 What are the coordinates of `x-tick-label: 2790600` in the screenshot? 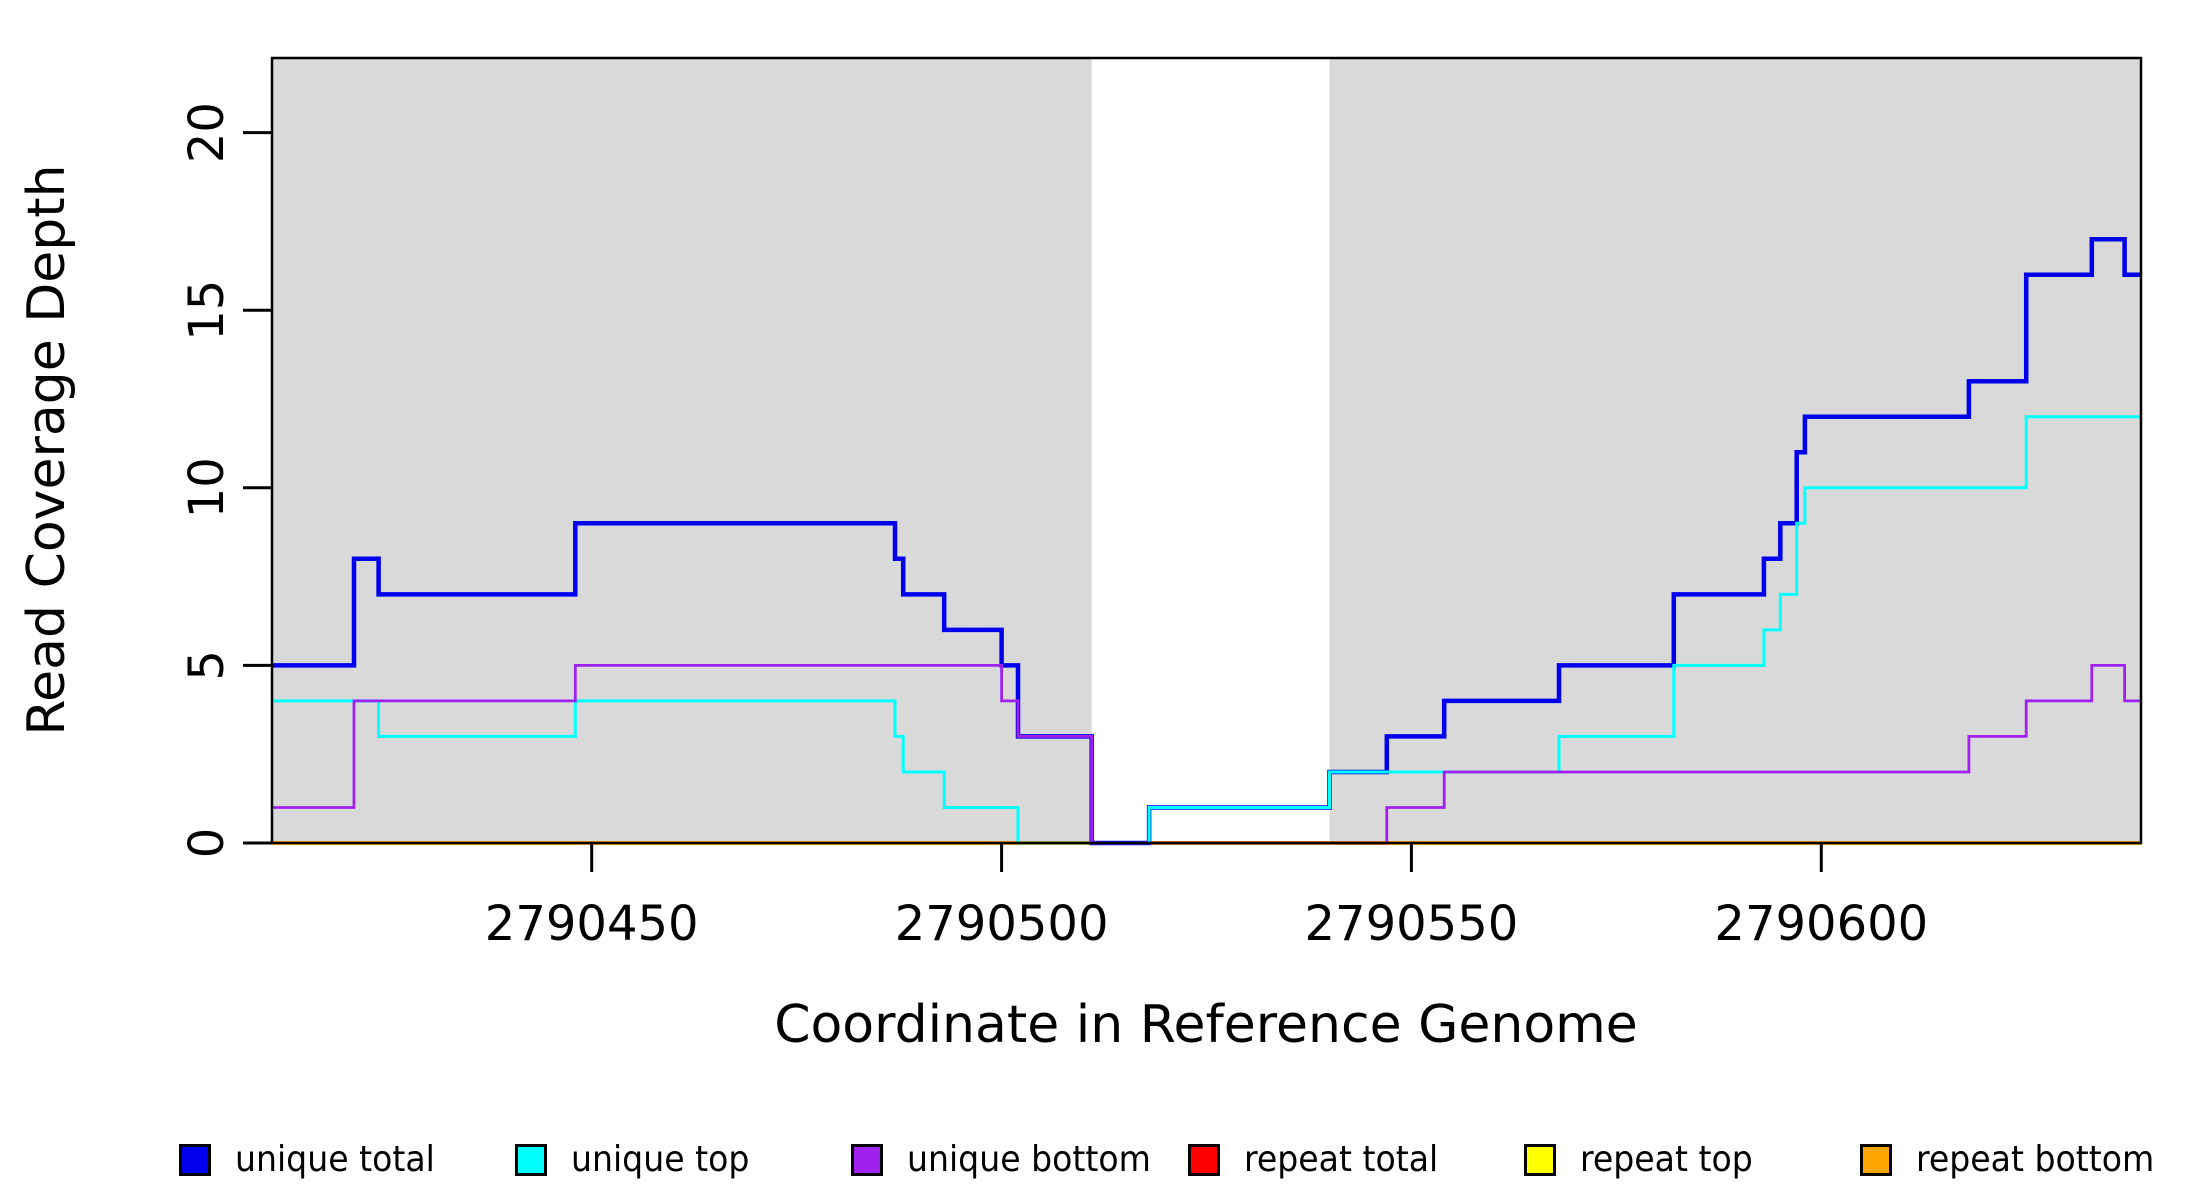 It's located at (1821, 924).